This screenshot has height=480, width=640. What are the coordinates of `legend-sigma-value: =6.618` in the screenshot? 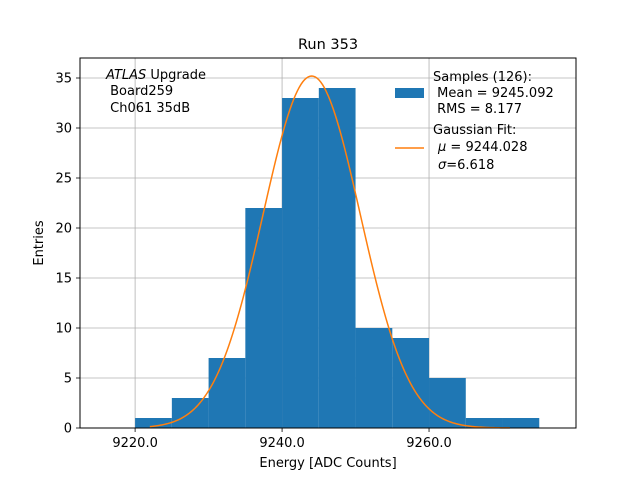 It's located at (470, 165).